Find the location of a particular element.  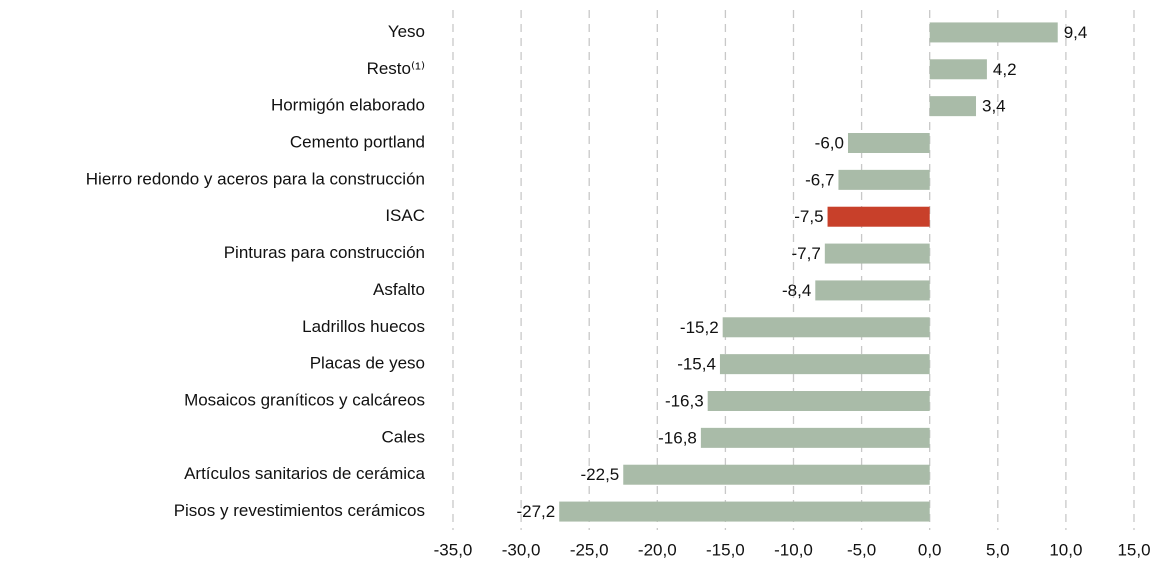

category-label: Resto⁽¹⁾ is located at coordinates (396, 68).